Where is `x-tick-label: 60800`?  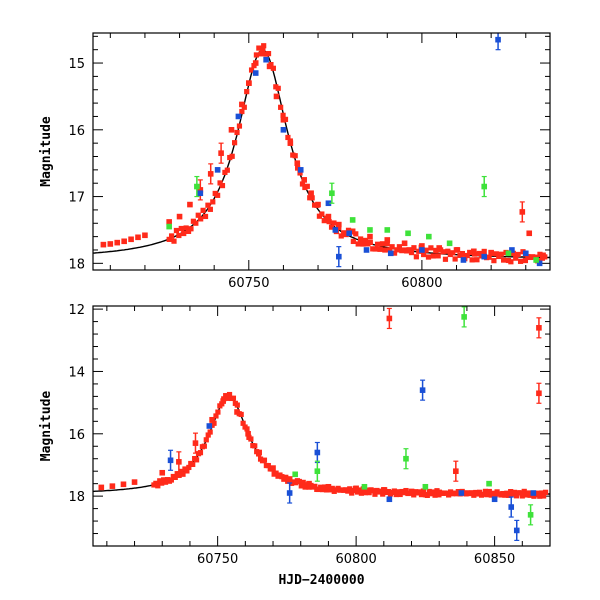 x-tick-label: 60800 is located at coordinates (355, 559).